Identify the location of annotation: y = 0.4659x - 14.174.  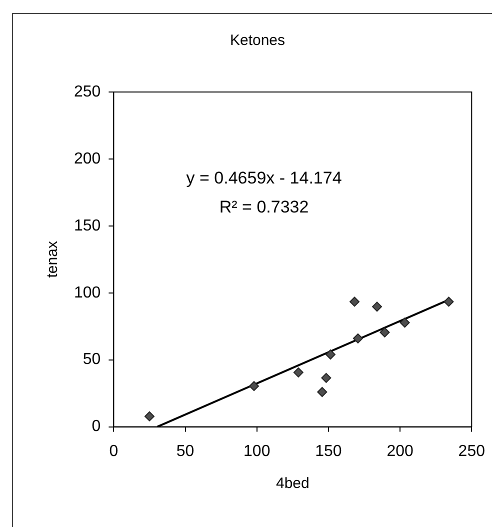
(264, 178).